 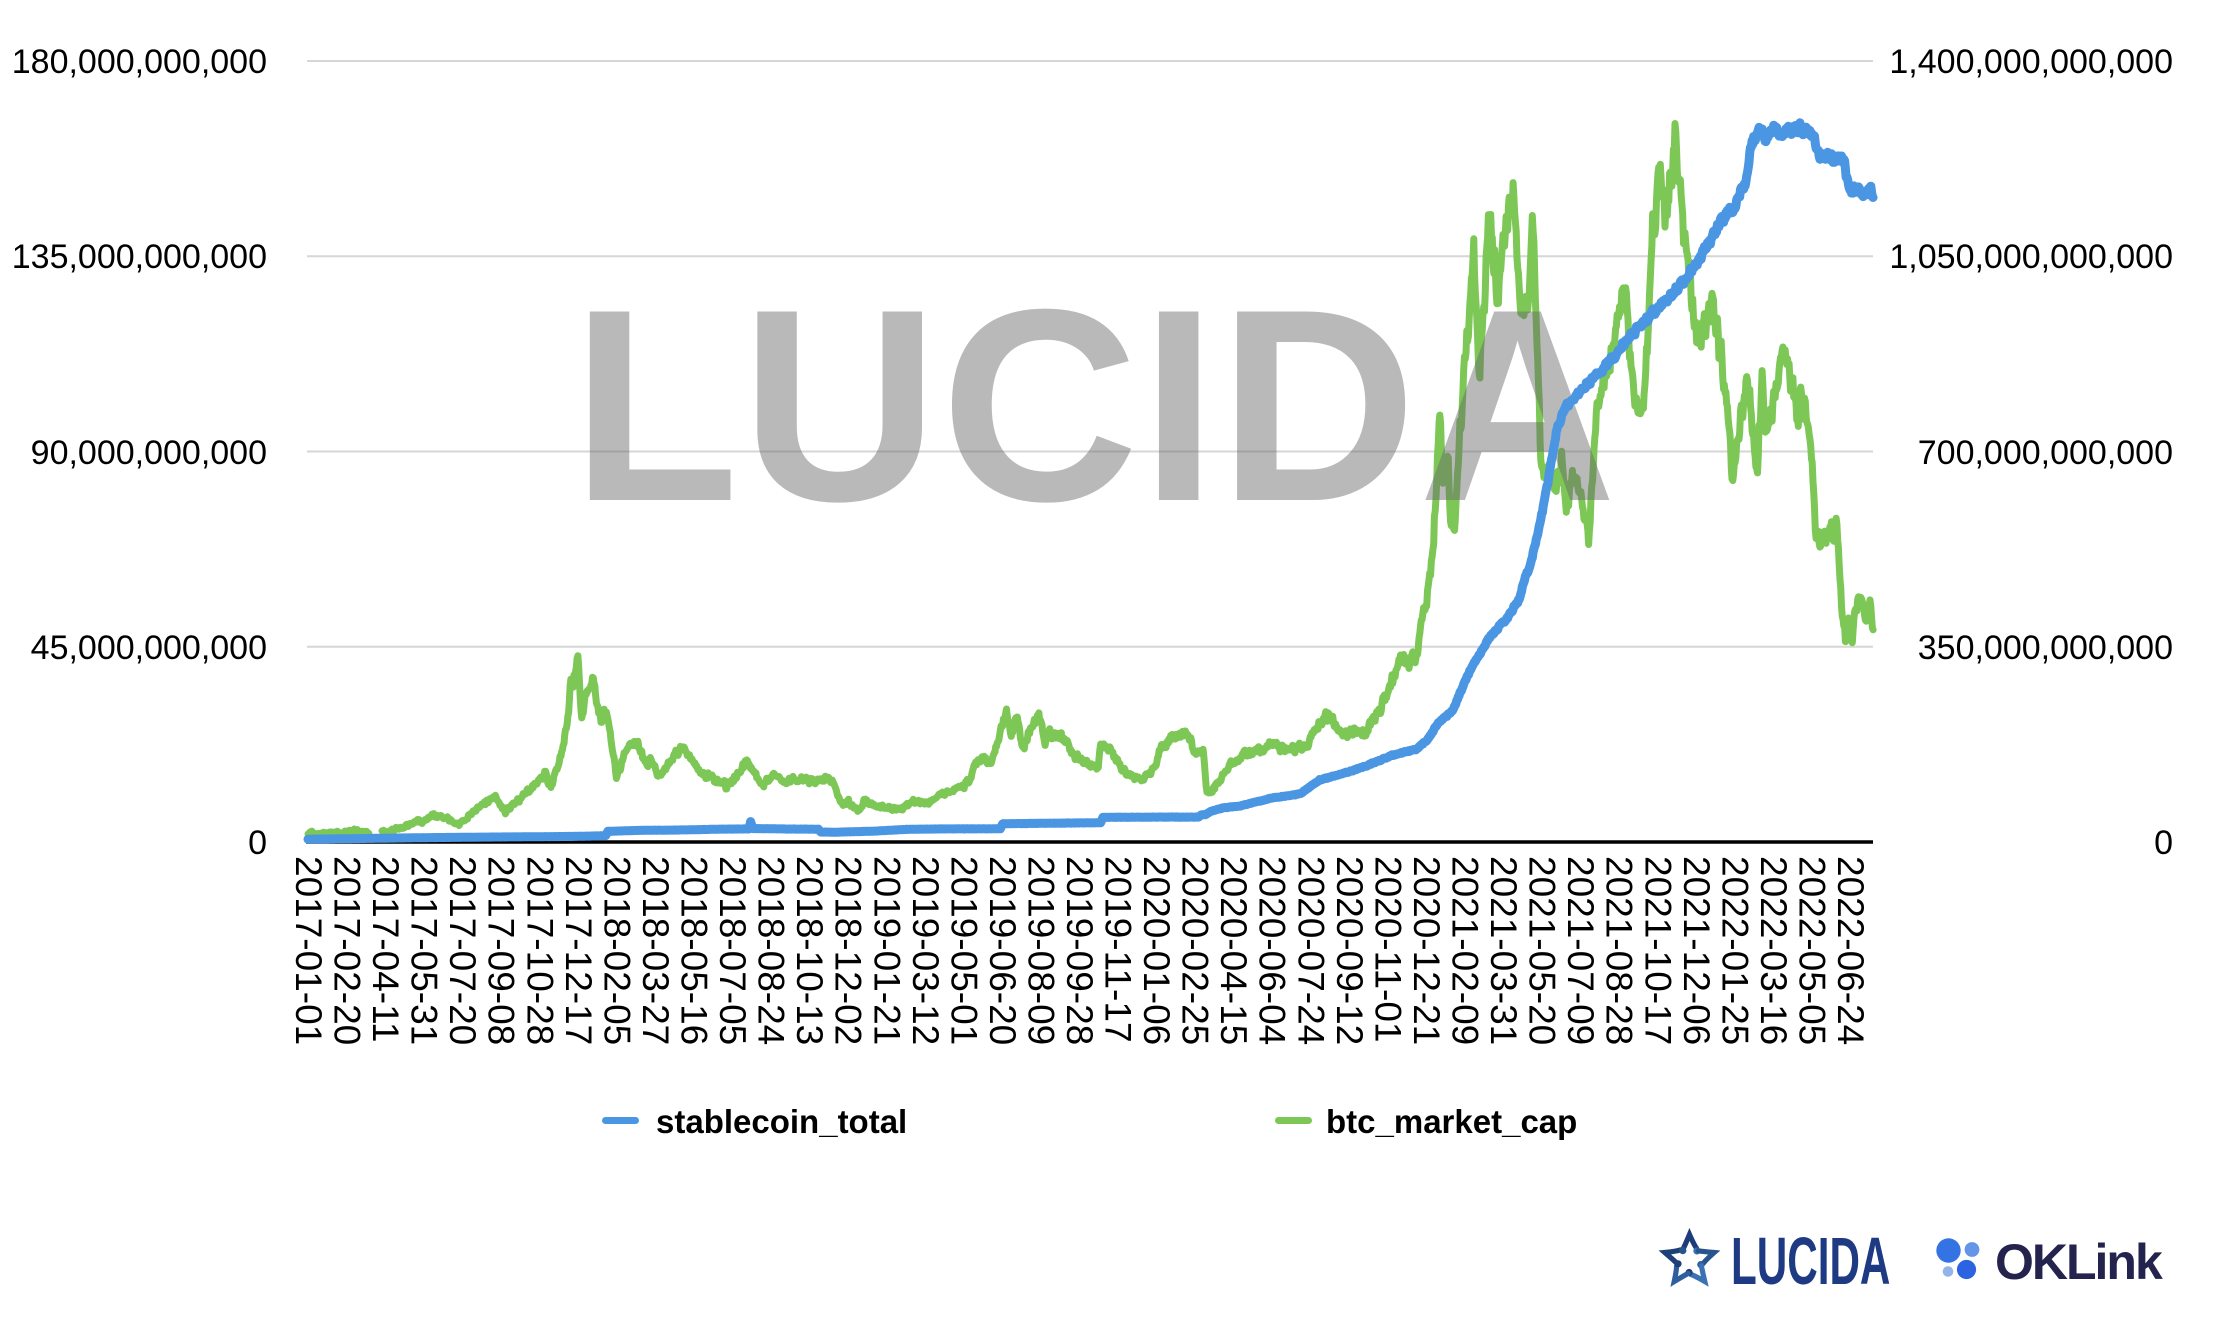 What do you see at coordinates (1503, 950) in the screenshot?
I see `svg-text: 2021-03-31` at bounding box center [1503, 950].